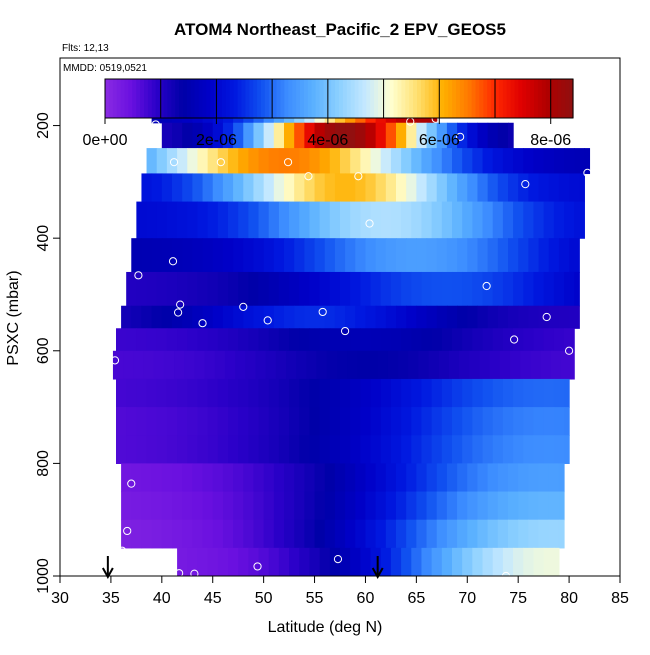 The height and width of the screenshot is (655, 650). What do you see at coordinates (213, 598) in the screenshot?
I see `x-tick-label: 45` at bounding box center [213, 598].